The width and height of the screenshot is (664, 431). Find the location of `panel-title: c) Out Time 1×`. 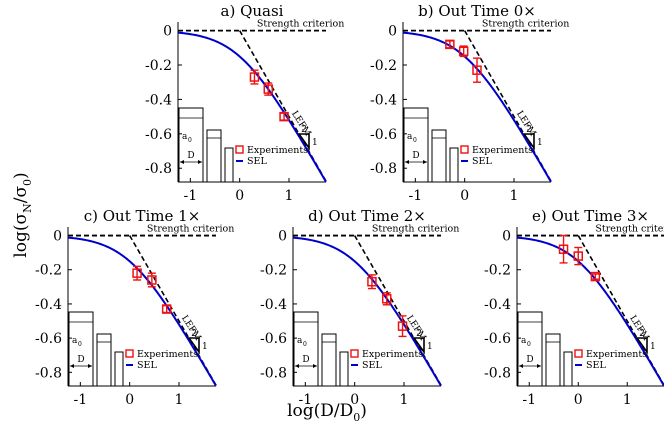

panel-title: c) Out Time 1× is located at coordinates (142, 216).